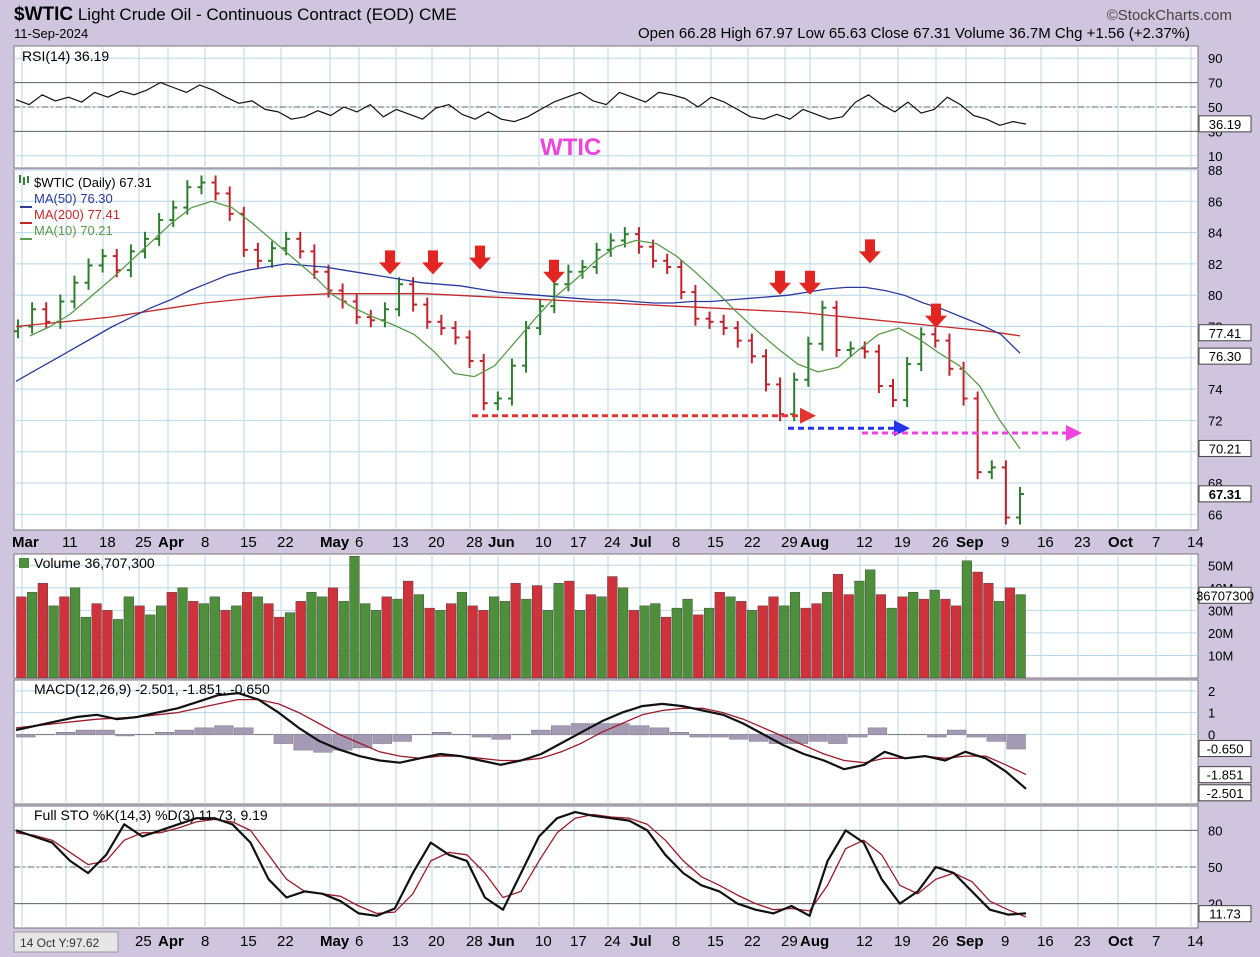 This screenshot has height=957, width=1260. Describe the element at coordinates (940, 542) in the screenshot. I see `top-axis-label: 26` at that location.